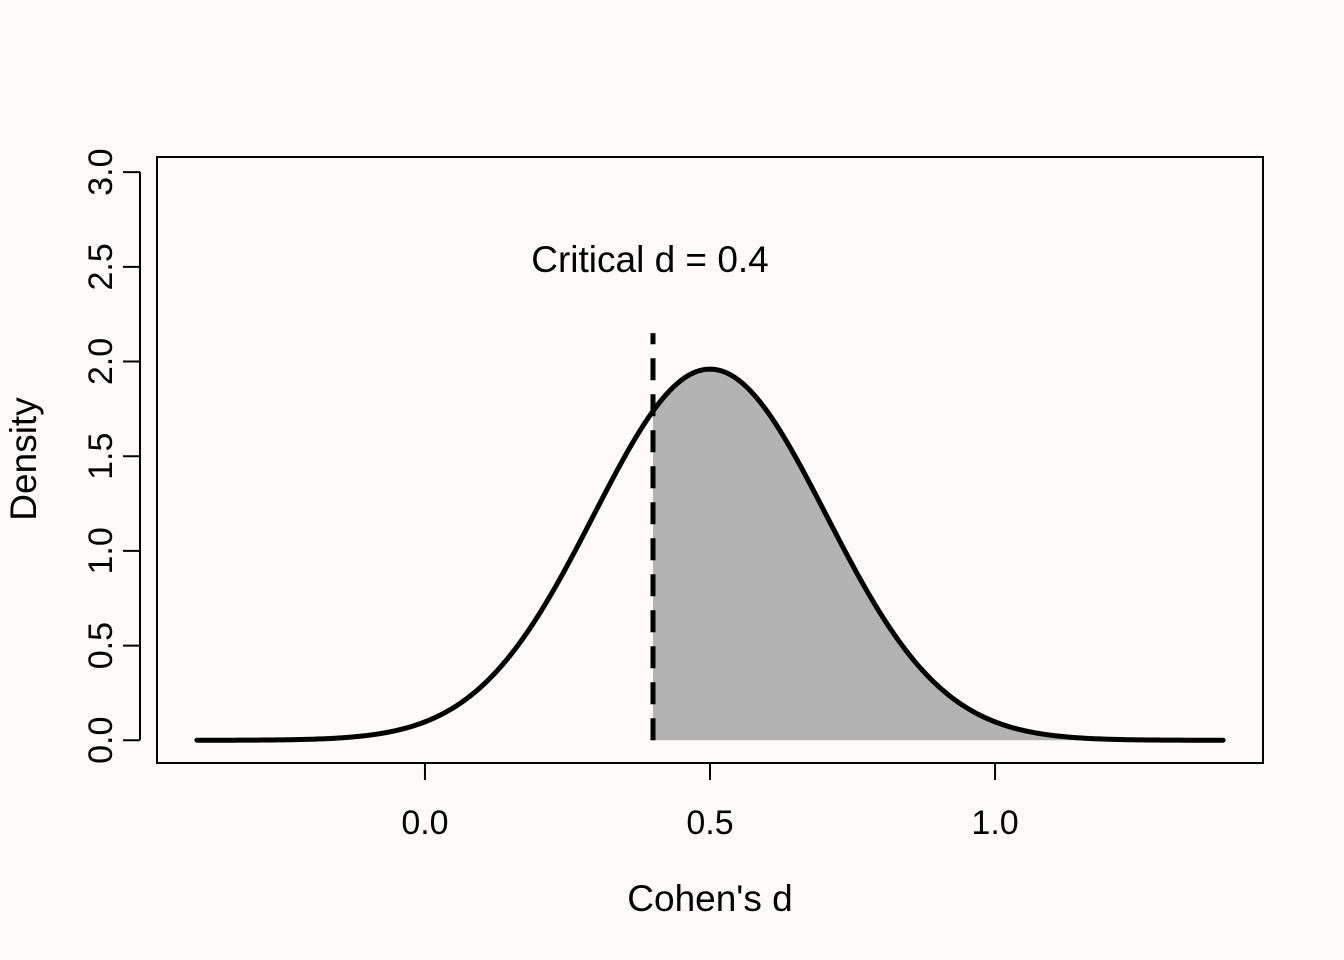 Image resolution: width=1344 pixels, height=960 pixels. What do you see at coordinates (709, 823) in the screenshot?
I see `x-tick-label: 0.5` at bounding box center [709, 823].